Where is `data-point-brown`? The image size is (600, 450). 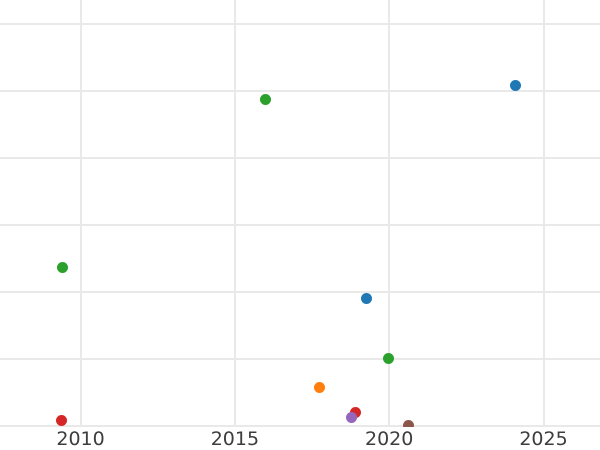
data-point-brown is located at coordinates (409, 423).